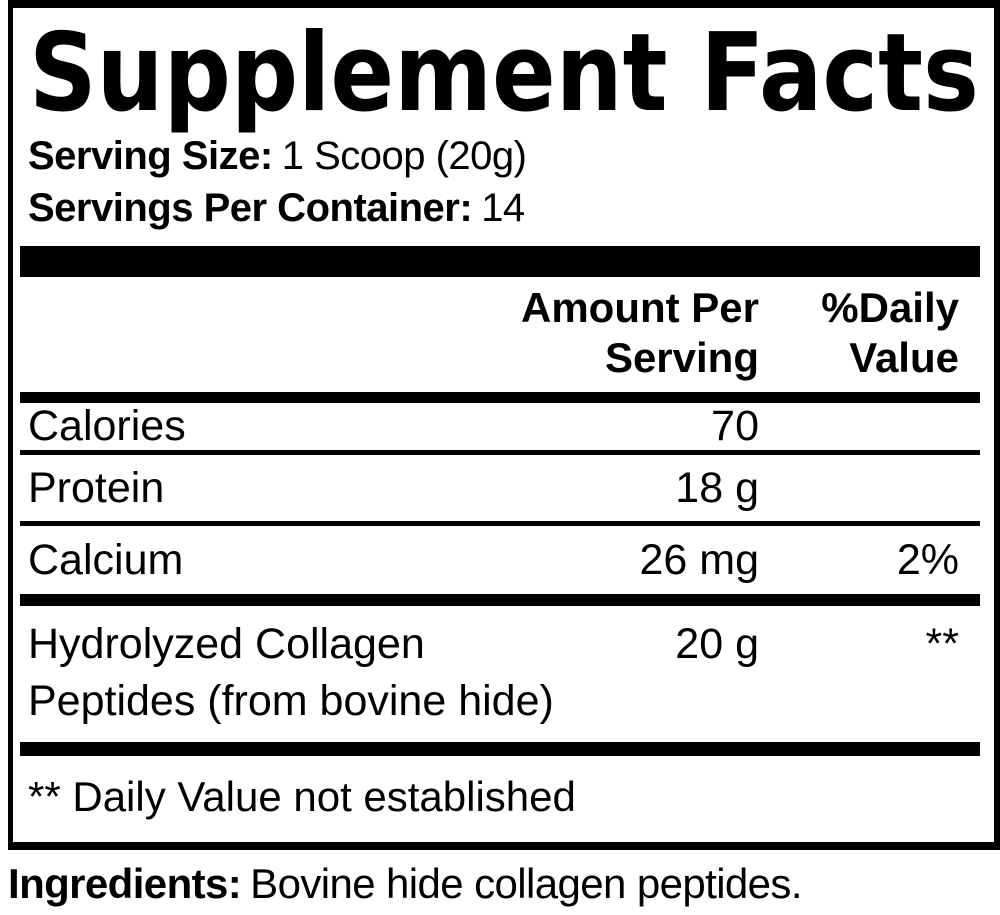  What do you see at coordinates (859, 333) in the screenshot?
I see `header-percent-daily-value: %Daily Value` at bounding box center [859, 333].